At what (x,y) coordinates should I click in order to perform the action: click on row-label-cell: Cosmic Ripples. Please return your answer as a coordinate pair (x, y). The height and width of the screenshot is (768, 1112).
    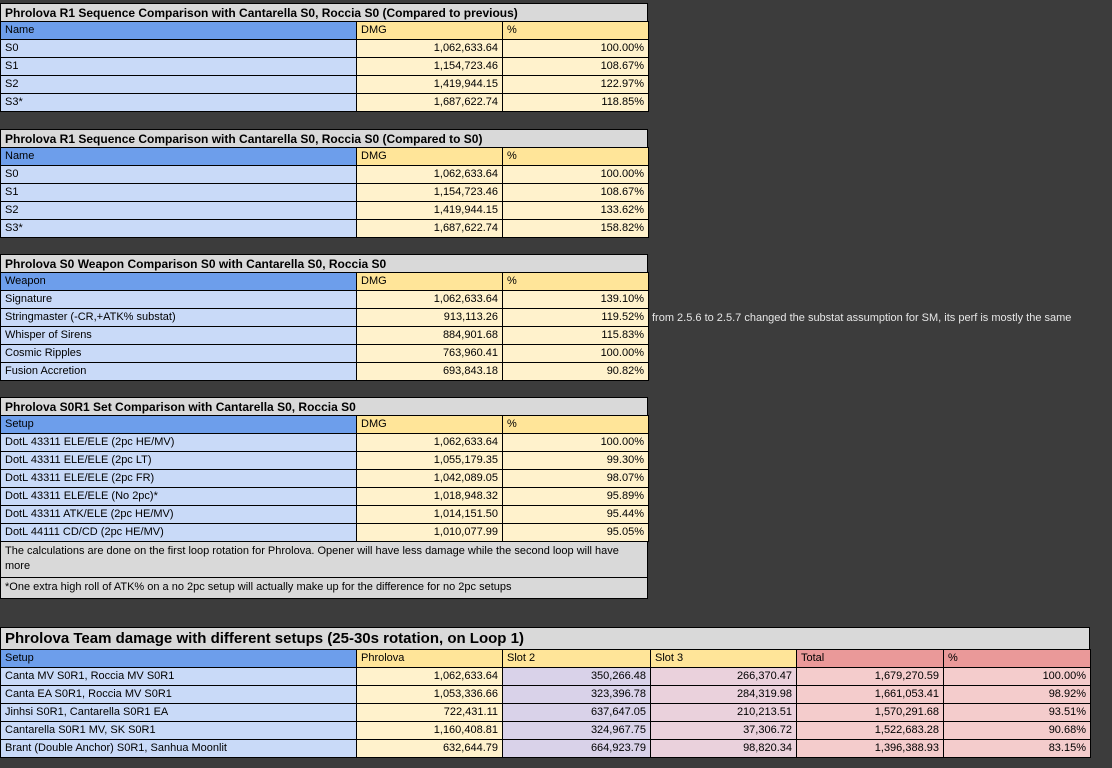
    Looking at the image, I should click on (178, 353).